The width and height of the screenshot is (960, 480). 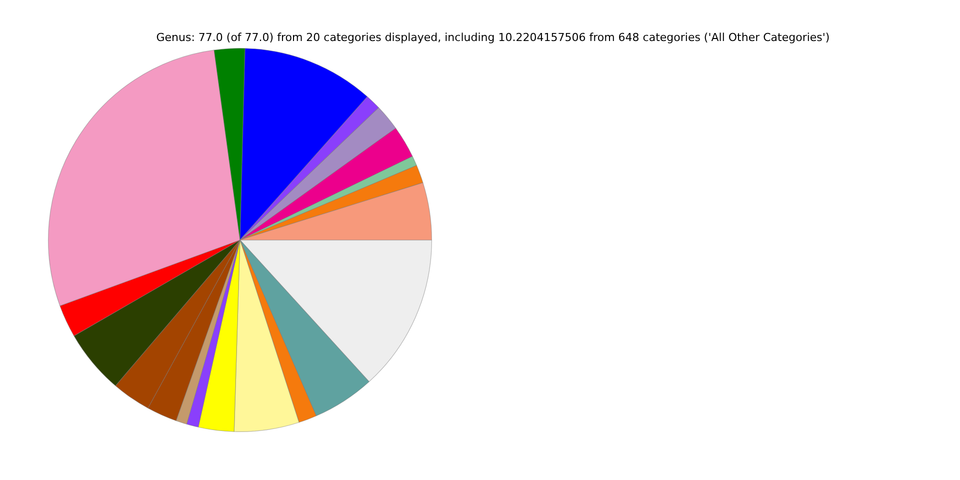 I want to click on text: Genus: 77.0 (of 77.0) from 20 categories displayed, including 10.2204157506 from 648 categories ('All Other Categories'), so click(x=493, y=37).